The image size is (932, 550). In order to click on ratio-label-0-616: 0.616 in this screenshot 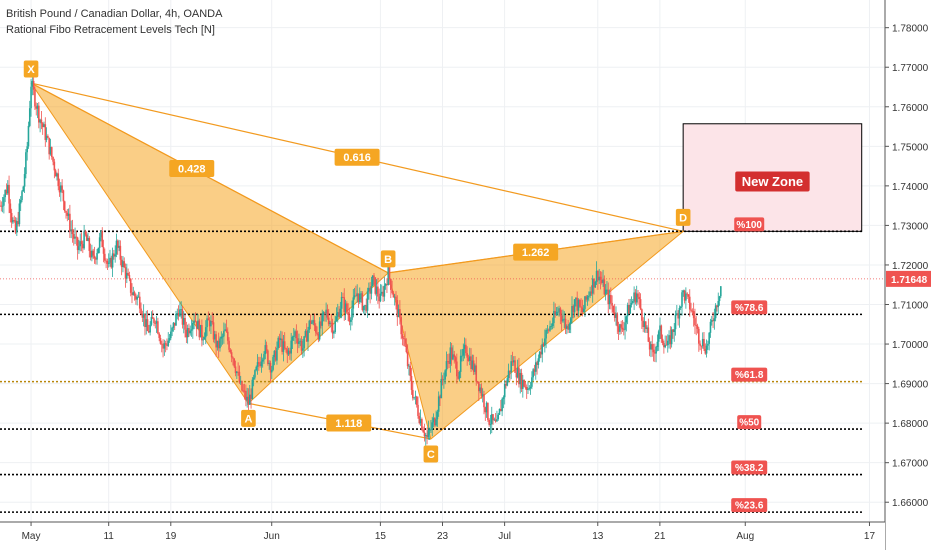, I will do `click(357, 157)`.